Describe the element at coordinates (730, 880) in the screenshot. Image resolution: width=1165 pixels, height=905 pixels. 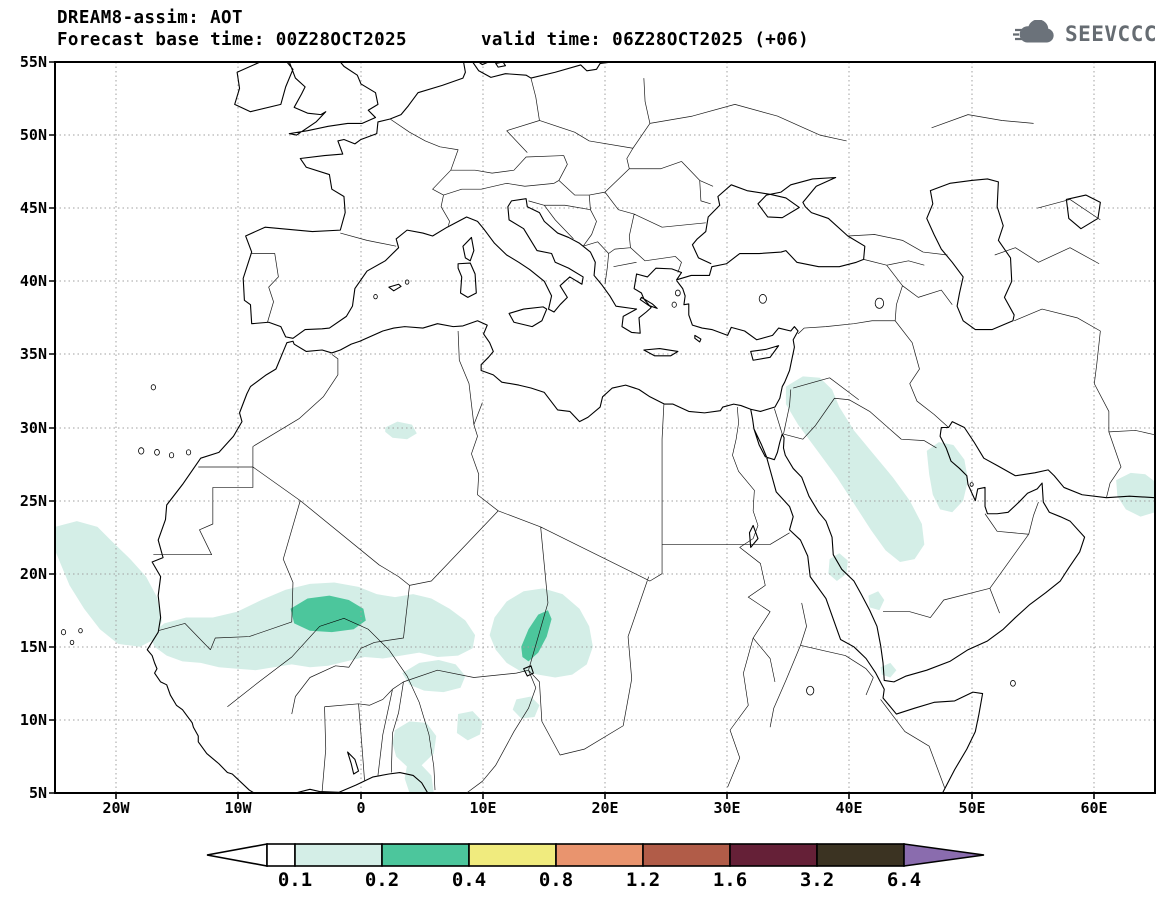
I see `colorbar-label-16: 1.6` at that location.